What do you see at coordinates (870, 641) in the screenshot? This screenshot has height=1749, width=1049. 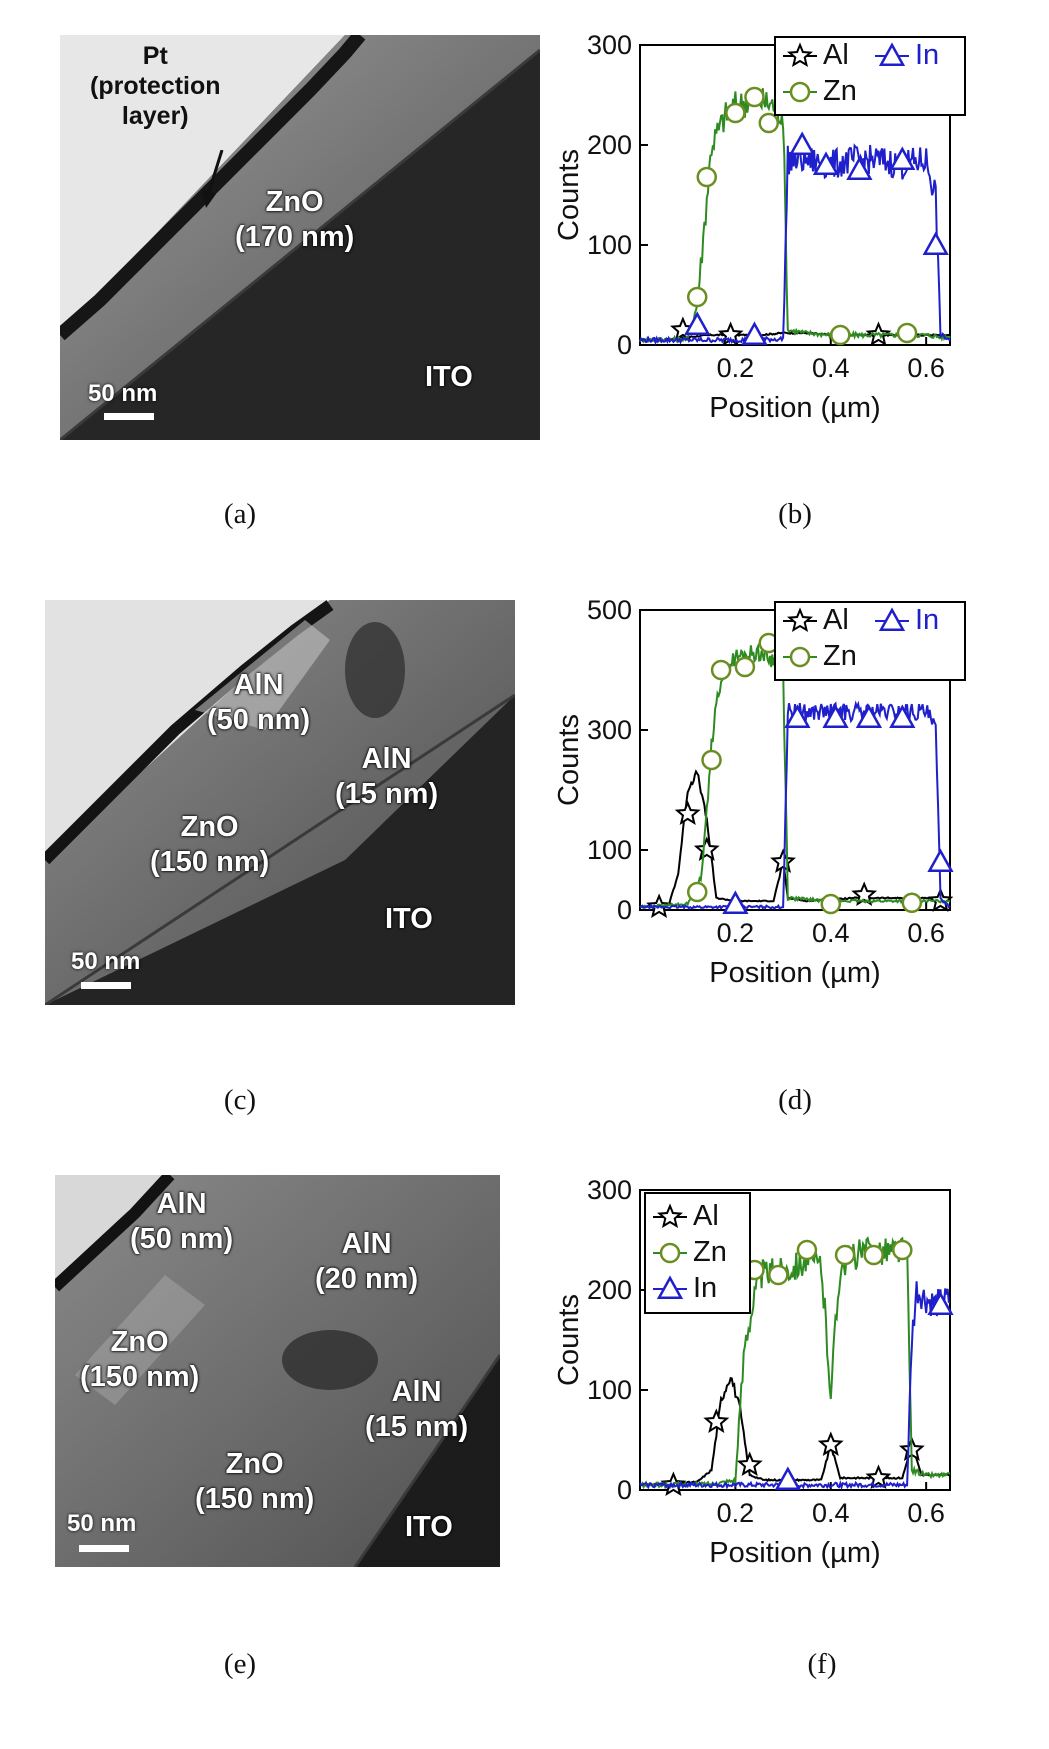 I see `chart-d-legend-box` at bounding box center [870, 641].